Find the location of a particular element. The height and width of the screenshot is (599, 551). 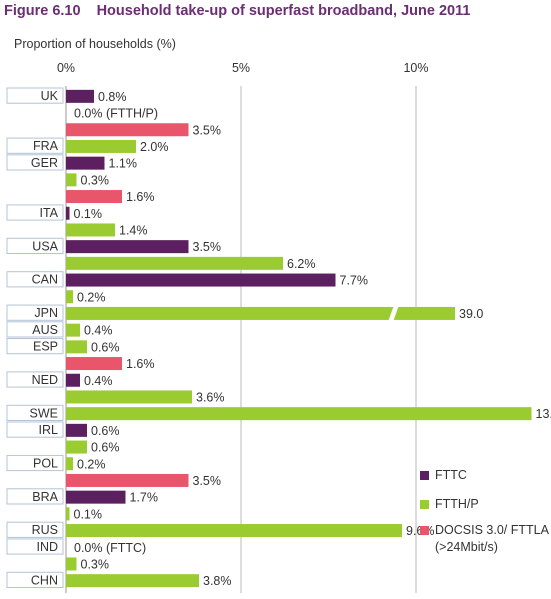

country-label: IRL is located at coordinates (49, 430).